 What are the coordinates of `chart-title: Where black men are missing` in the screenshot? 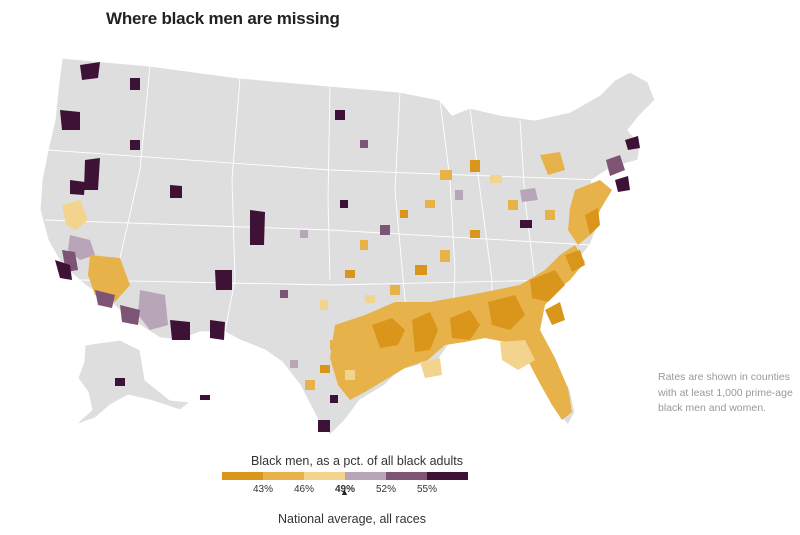 It's located at (223, 18).